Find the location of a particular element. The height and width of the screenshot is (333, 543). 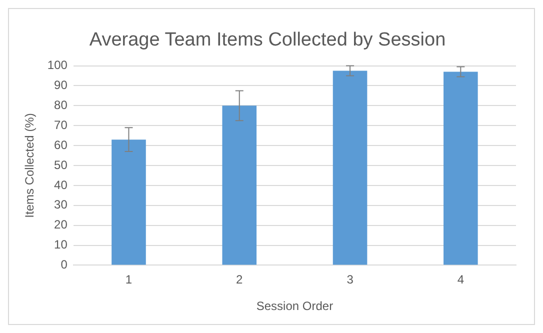

chart-title: Average Team Items Collected by Session is located at coordinates (267, 40).